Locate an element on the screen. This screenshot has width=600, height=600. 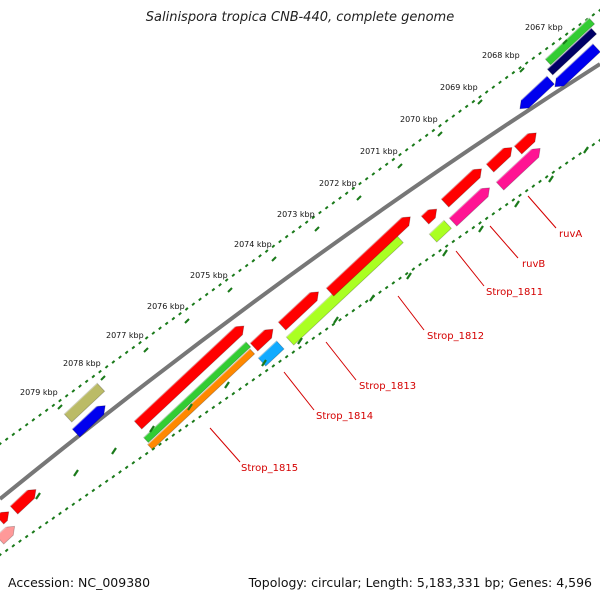
gene-strop1811-block-highlight is located at coordinates (436, 227).